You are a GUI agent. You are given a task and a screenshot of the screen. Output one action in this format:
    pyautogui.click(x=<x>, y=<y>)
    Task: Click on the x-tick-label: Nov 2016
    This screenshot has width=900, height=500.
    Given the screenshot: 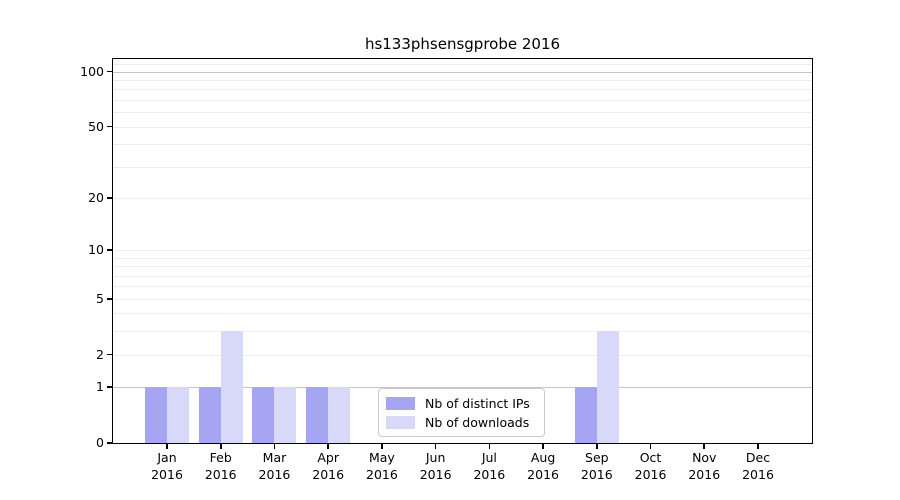 What is the action you would take?
    pyautogui.click(x=704, y=466)
    